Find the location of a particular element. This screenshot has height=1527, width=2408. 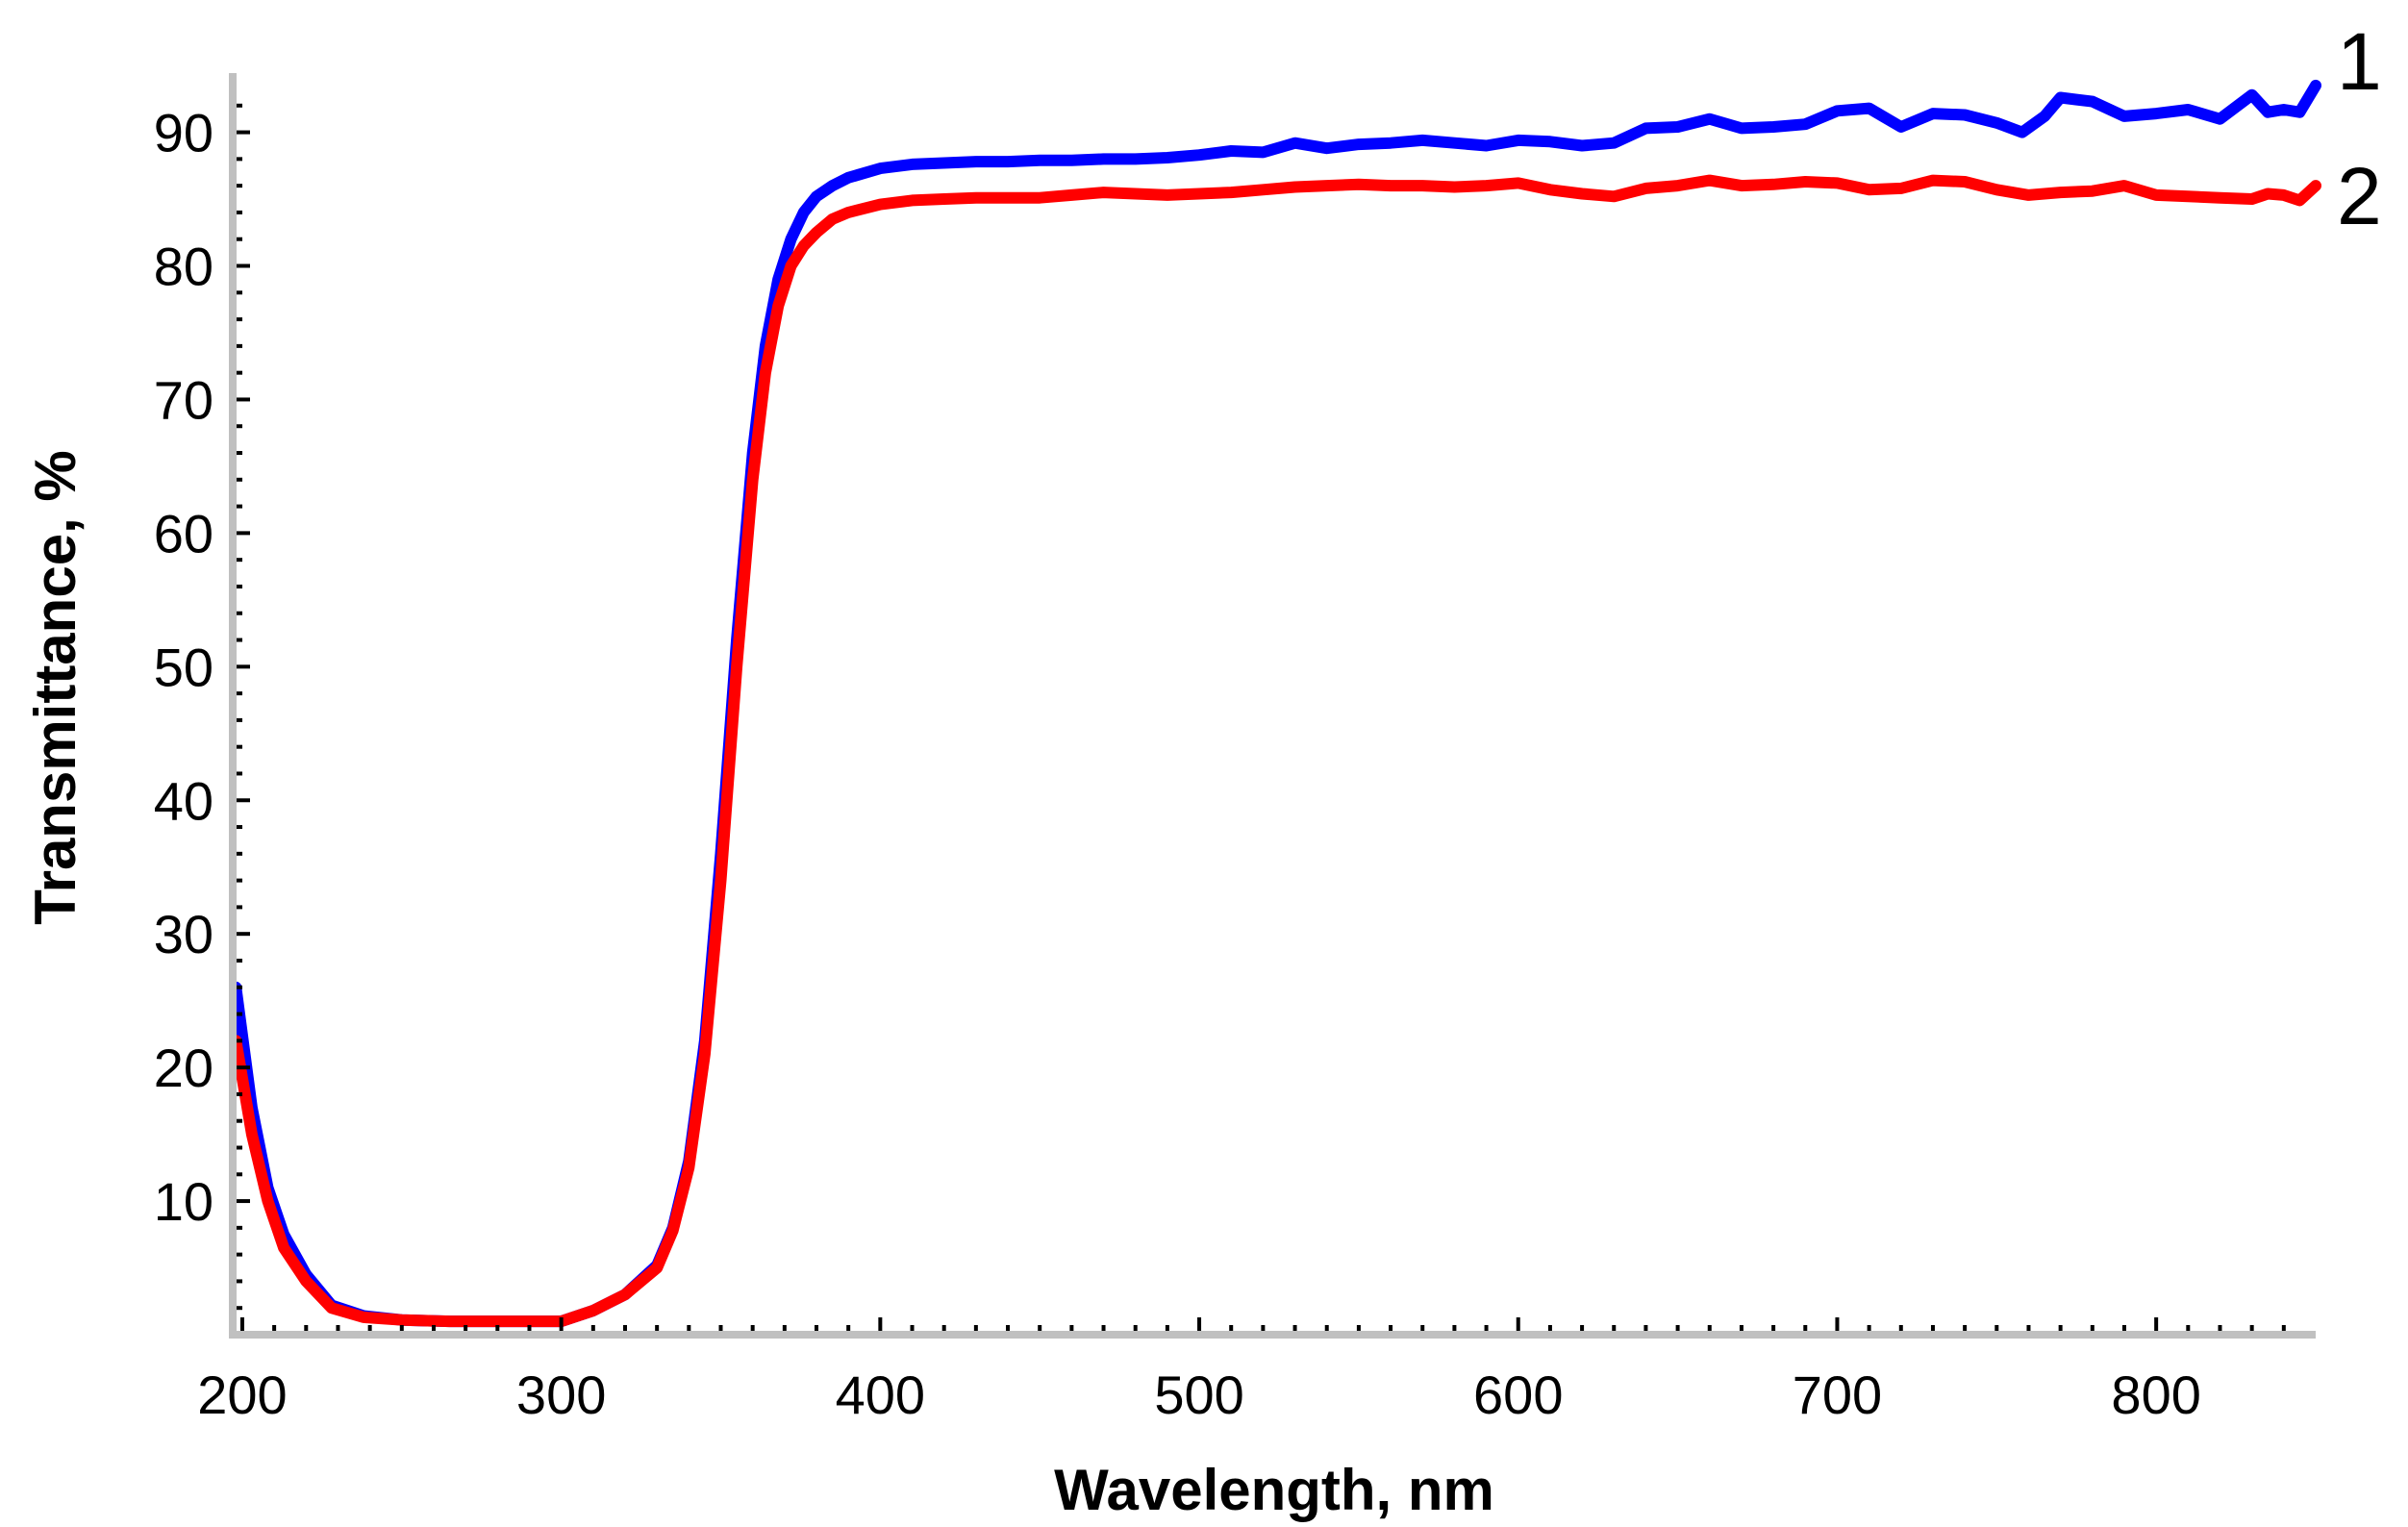

x-tick-label: 800 is located at coordinates (2155, 1394).